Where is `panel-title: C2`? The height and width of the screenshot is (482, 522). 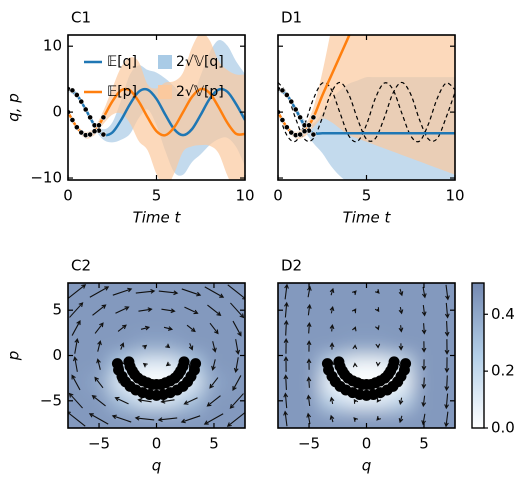 panel-title: C2 is located at coordinates (81, 266).